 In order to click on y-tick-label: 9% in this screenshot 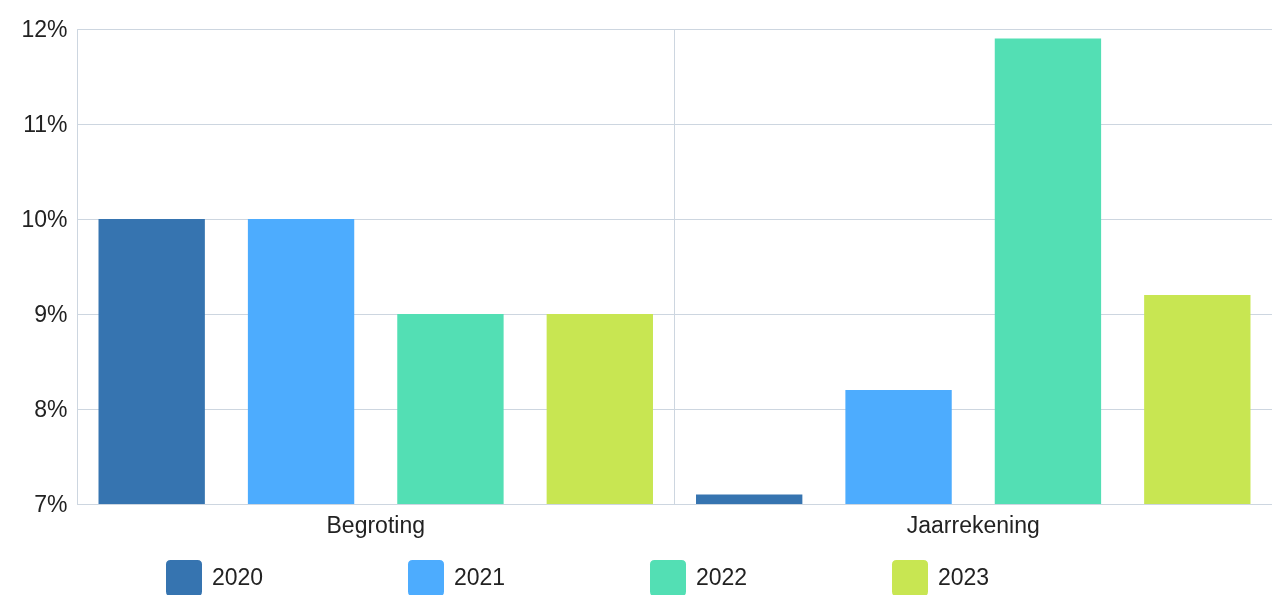, I will do `click(51, 313)`.